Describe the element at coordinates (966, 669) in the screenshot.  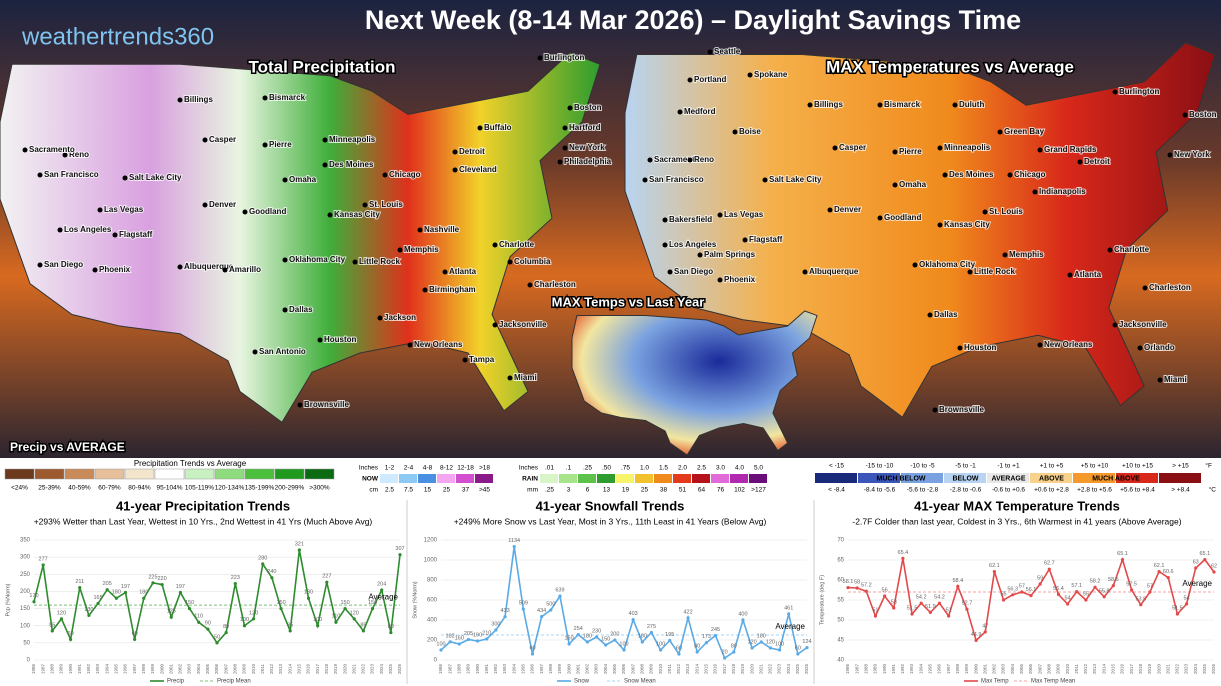
I see `x-tick-label: 1999` at that location.